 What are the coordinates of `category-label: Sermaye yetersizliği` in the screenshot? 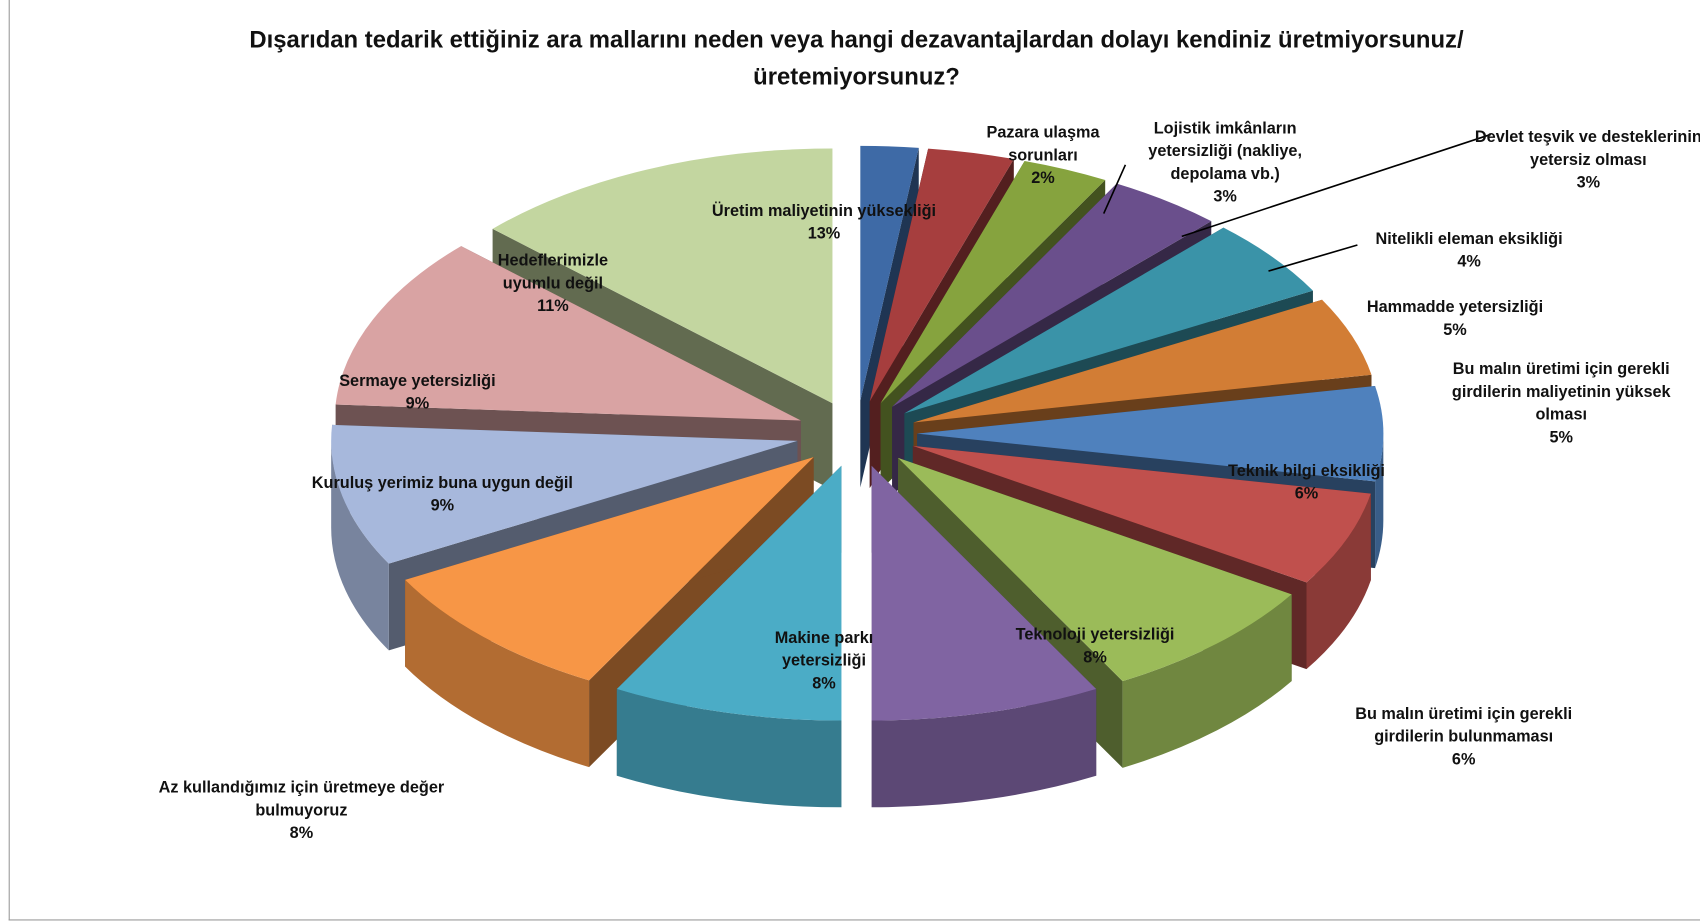 It's located at (417, 381).